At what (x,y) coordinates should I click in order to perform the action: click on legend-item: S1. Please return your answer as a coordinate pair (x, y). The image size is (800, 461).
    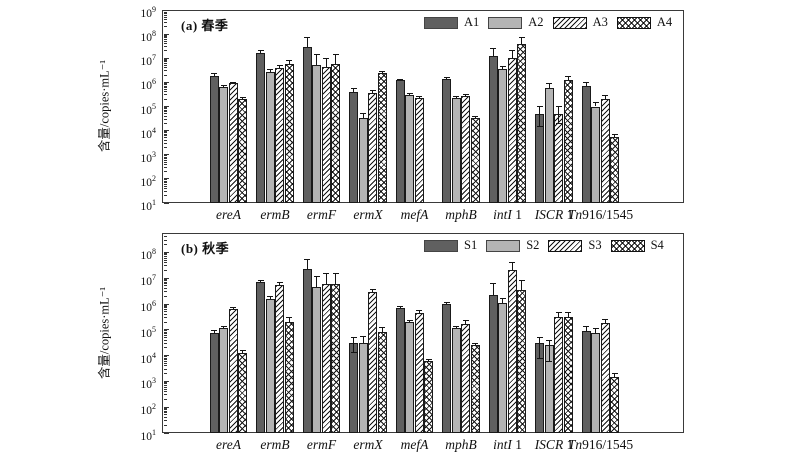
    Looking at the image, I should click on (450, 245).